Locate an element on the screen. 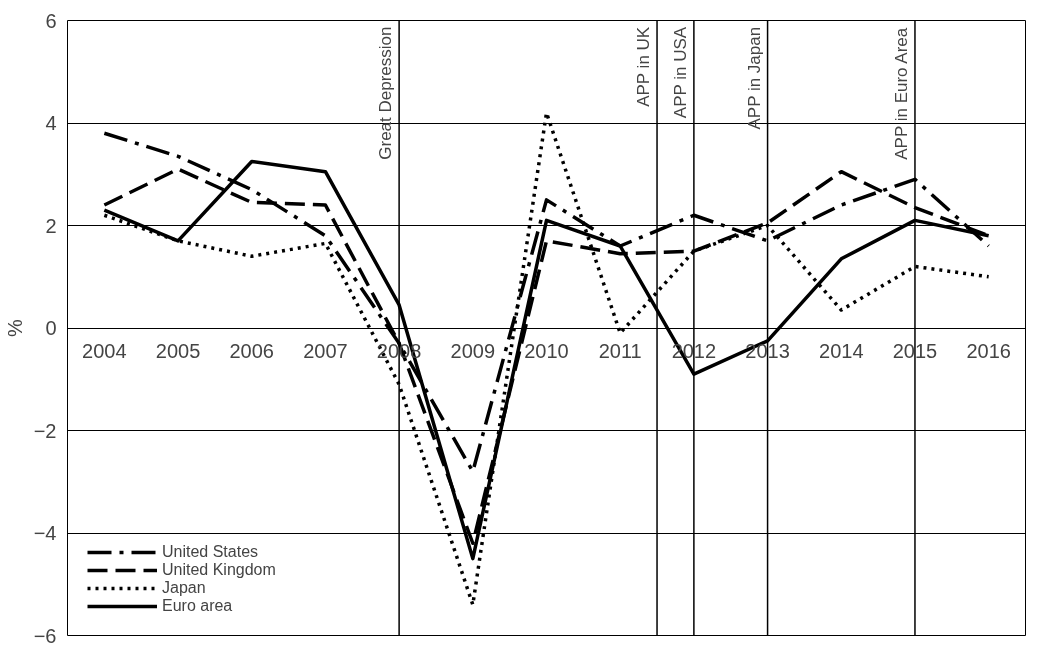 This screenshot has height=664, width=1057. x-tick-label: 2009 is located at coordinates (473, 351).